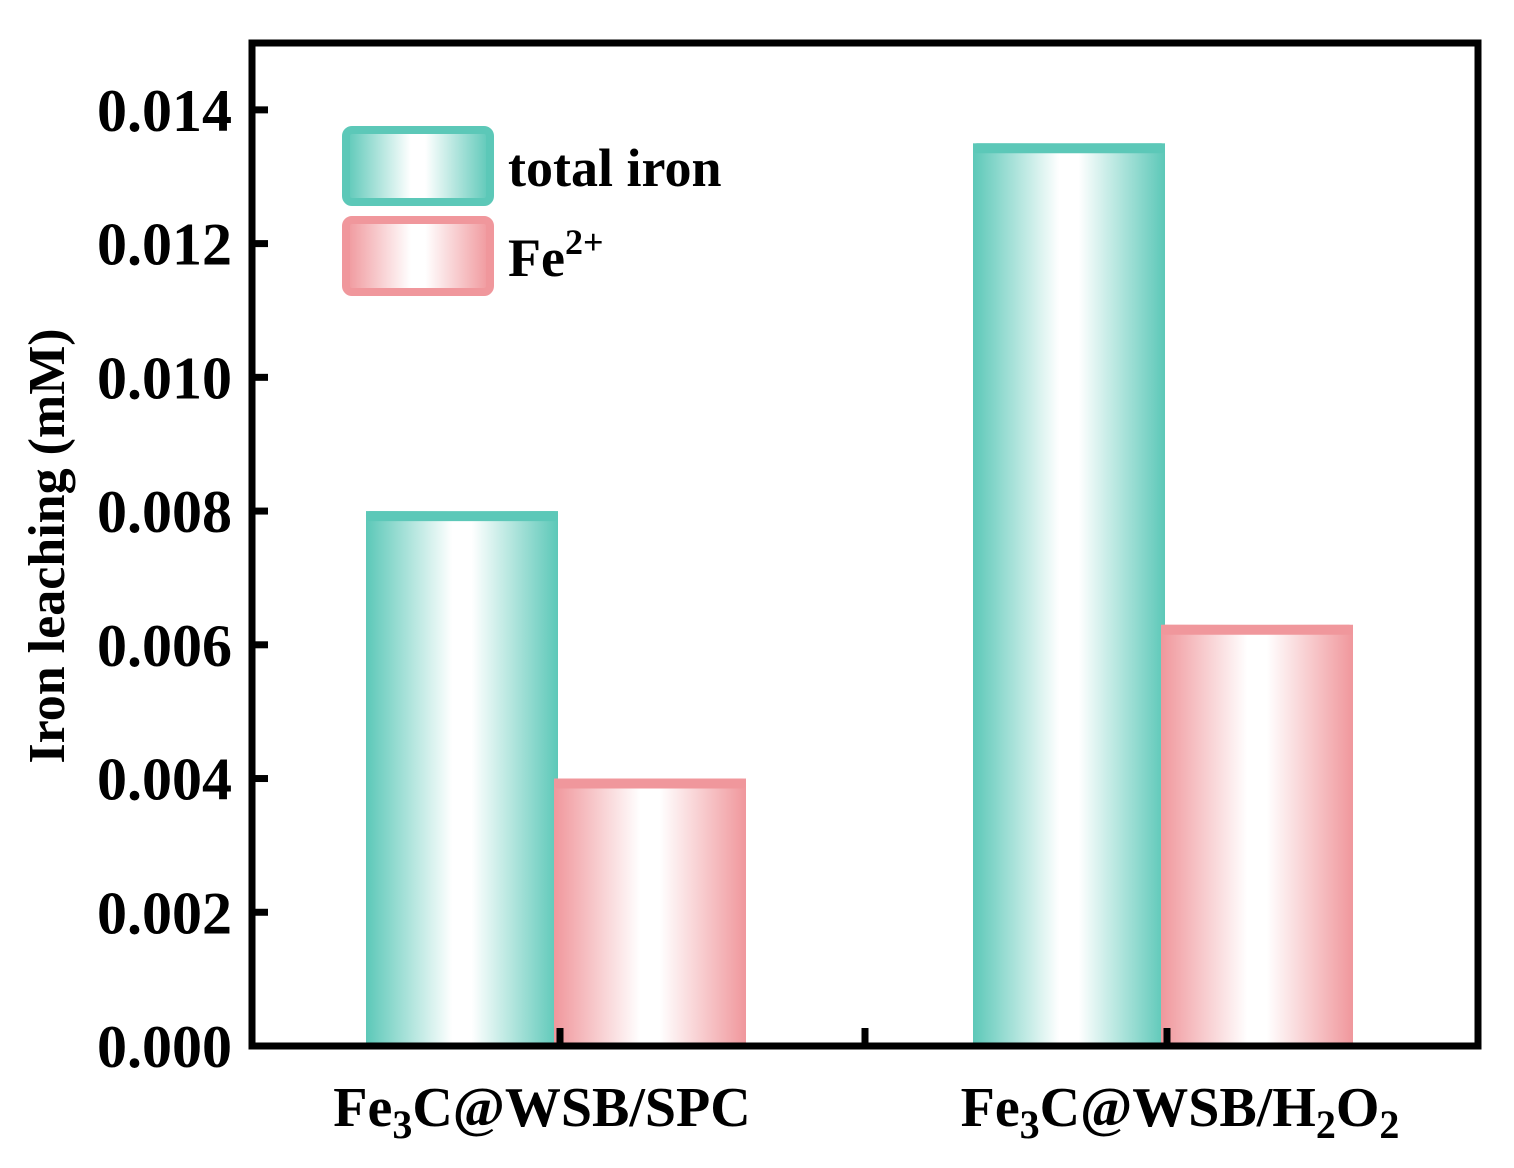  I want to click on x-category-label: Fe3C@WSB/H2O2, so click(1180, 1112).